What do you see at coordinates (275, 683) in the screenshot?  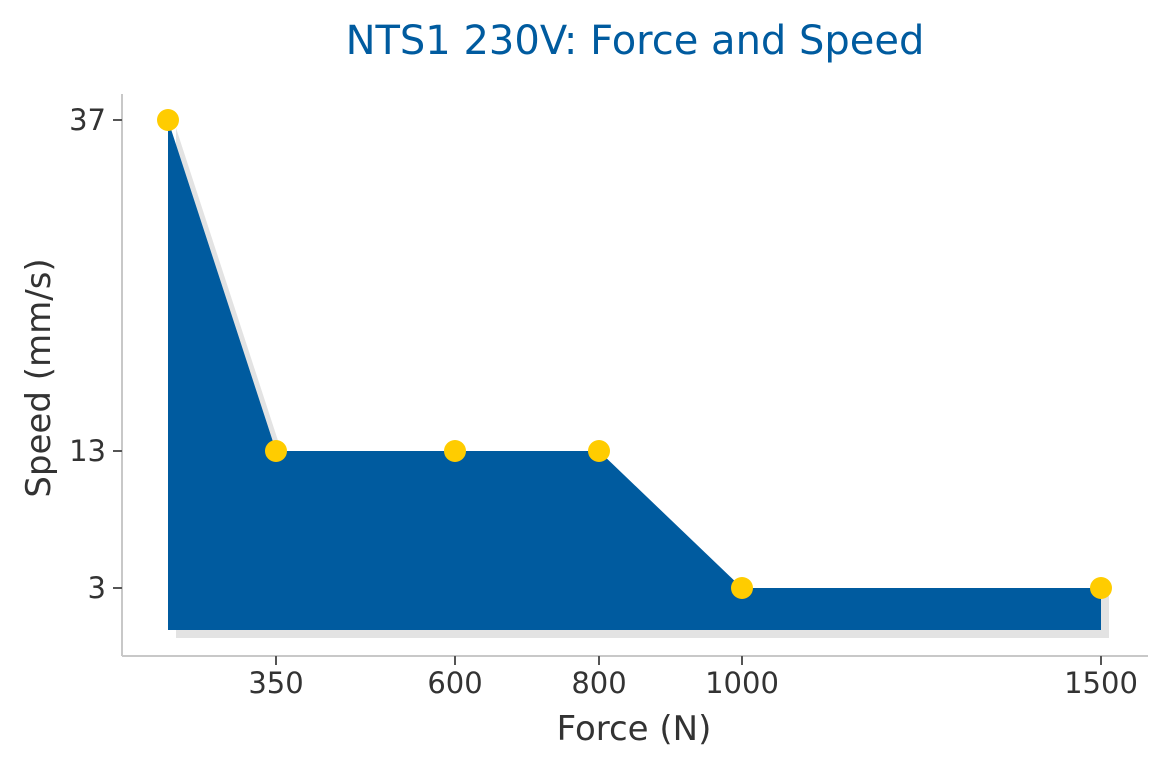 I see `x-tick-label-350: 350` at bounding box center [275, 683].